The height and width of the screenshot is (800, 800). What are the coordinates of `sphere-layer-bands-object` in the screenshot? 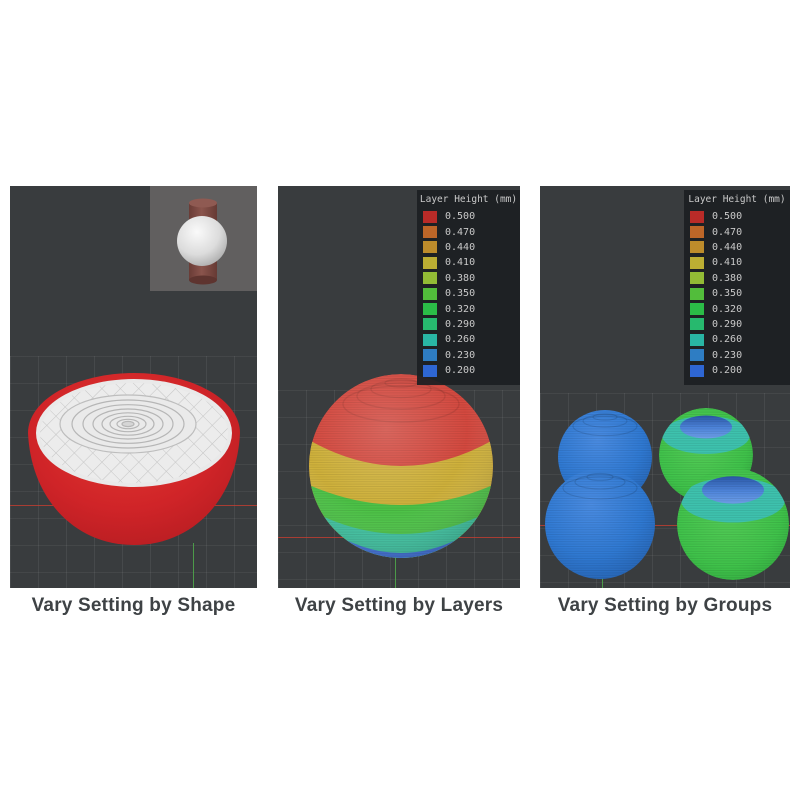 It's located at (401, 466).